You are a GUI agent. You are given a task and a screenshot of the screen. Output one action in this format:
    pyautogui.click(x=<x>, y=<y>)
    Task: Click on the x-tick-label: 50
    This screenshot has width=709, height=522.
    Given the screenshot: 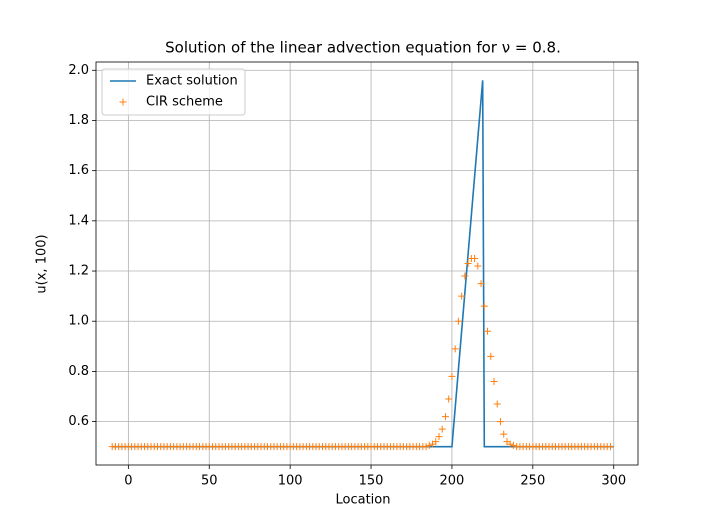 What is the action you would take?
    pyautogui.click(x=209, y=481)
    